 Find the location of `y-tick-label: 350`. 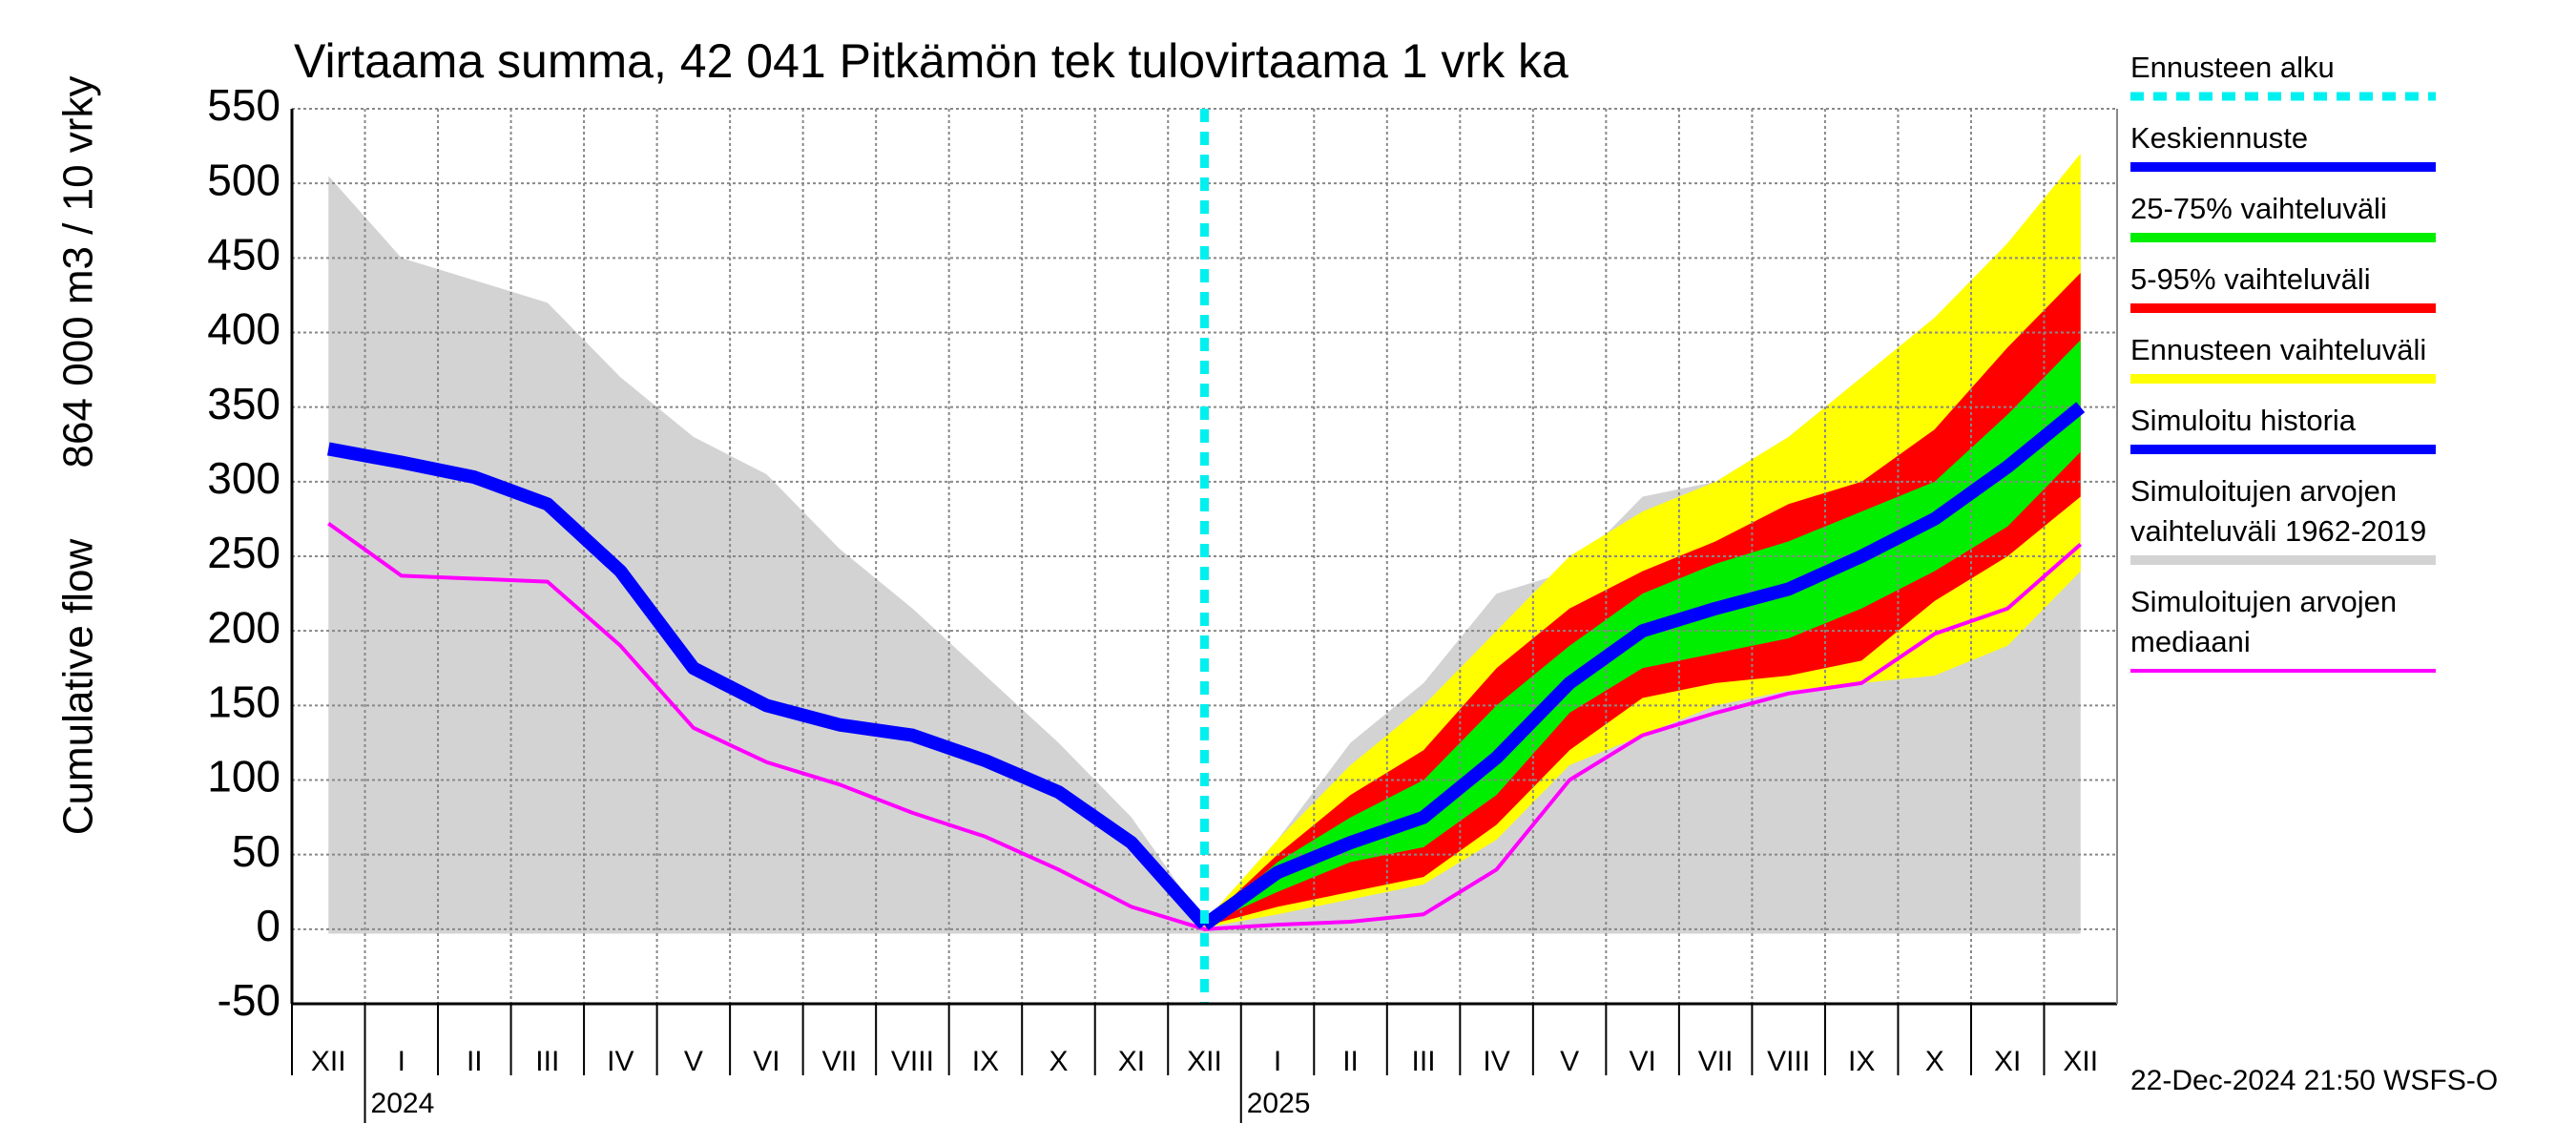

y-tick-label: 350 is located at coordinates (243, 404).